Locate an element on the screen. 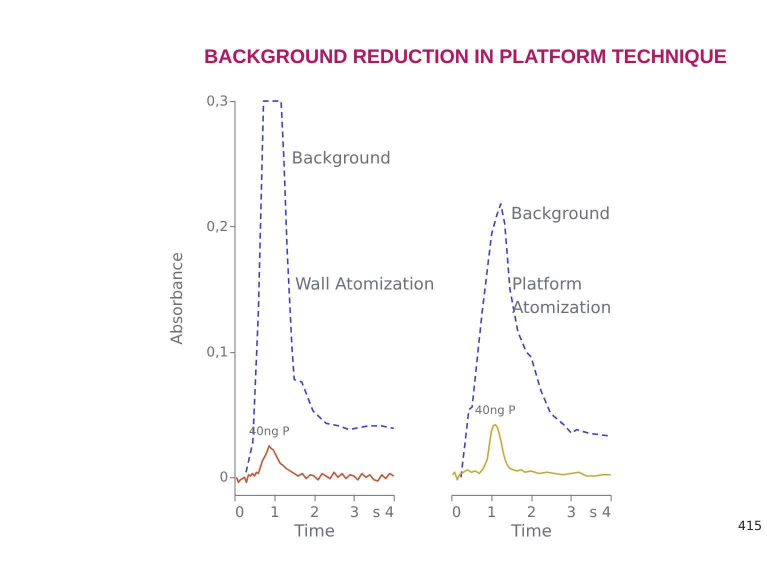 Image resolution: width=767 pixels, height=579 pixels. annotation: 40ng P is located at coordinates (495, 409).